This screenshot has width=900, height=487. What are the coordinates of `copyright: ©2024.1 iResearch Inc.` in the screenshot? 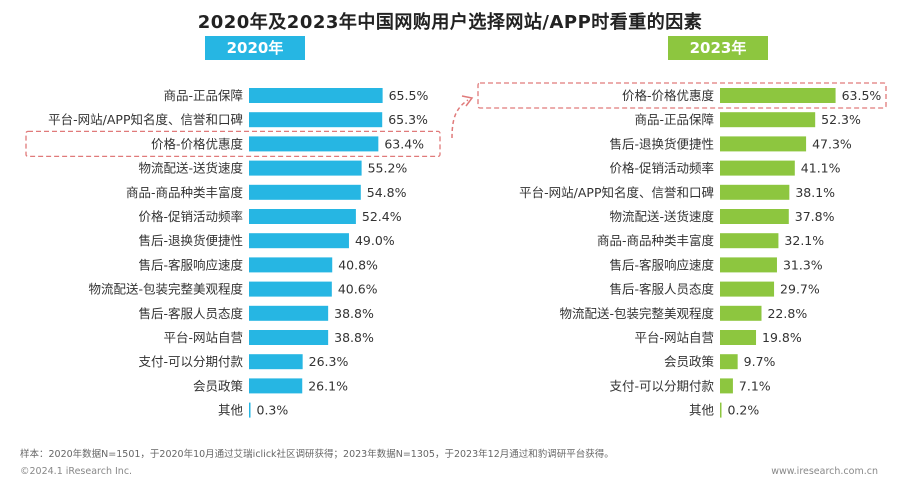 It's located at (76, 471).